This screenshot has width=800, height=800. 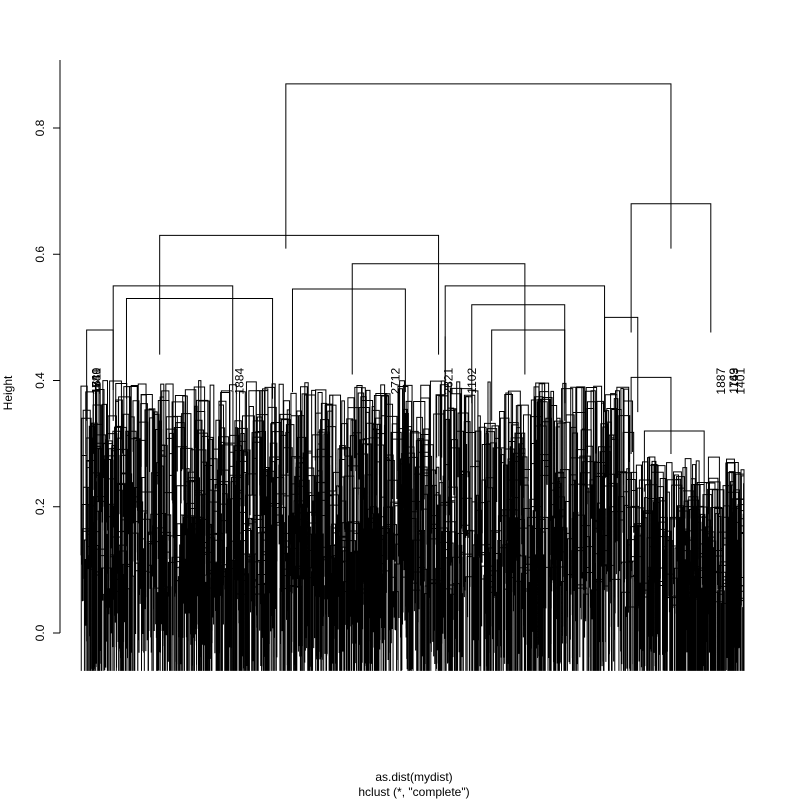 What do you see at coordinates (239, 381) in the screenshot?
I see `leaf-label: 1884` at bounding box center [239, 381].